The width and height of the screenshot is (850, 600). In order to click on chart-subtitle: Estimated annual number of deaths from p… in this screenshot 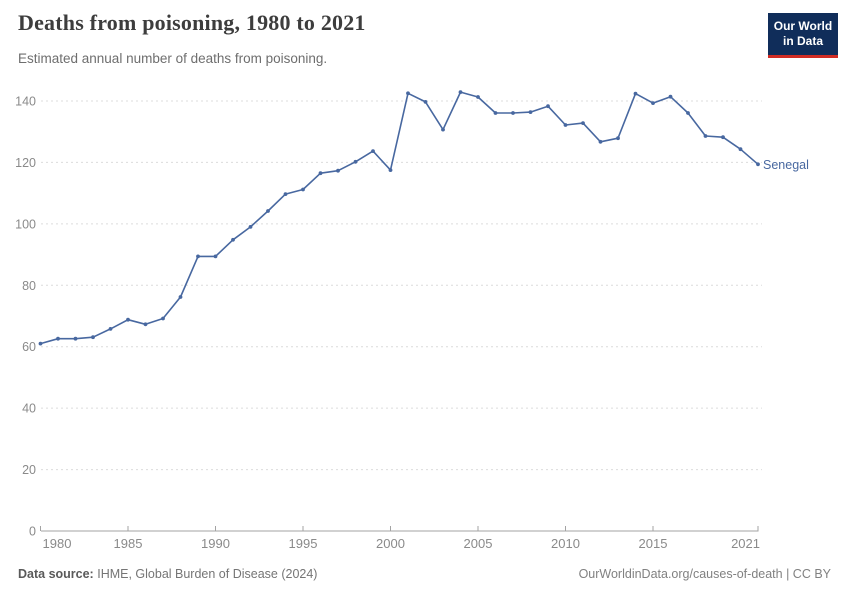, I will do `click(173, 58)`.